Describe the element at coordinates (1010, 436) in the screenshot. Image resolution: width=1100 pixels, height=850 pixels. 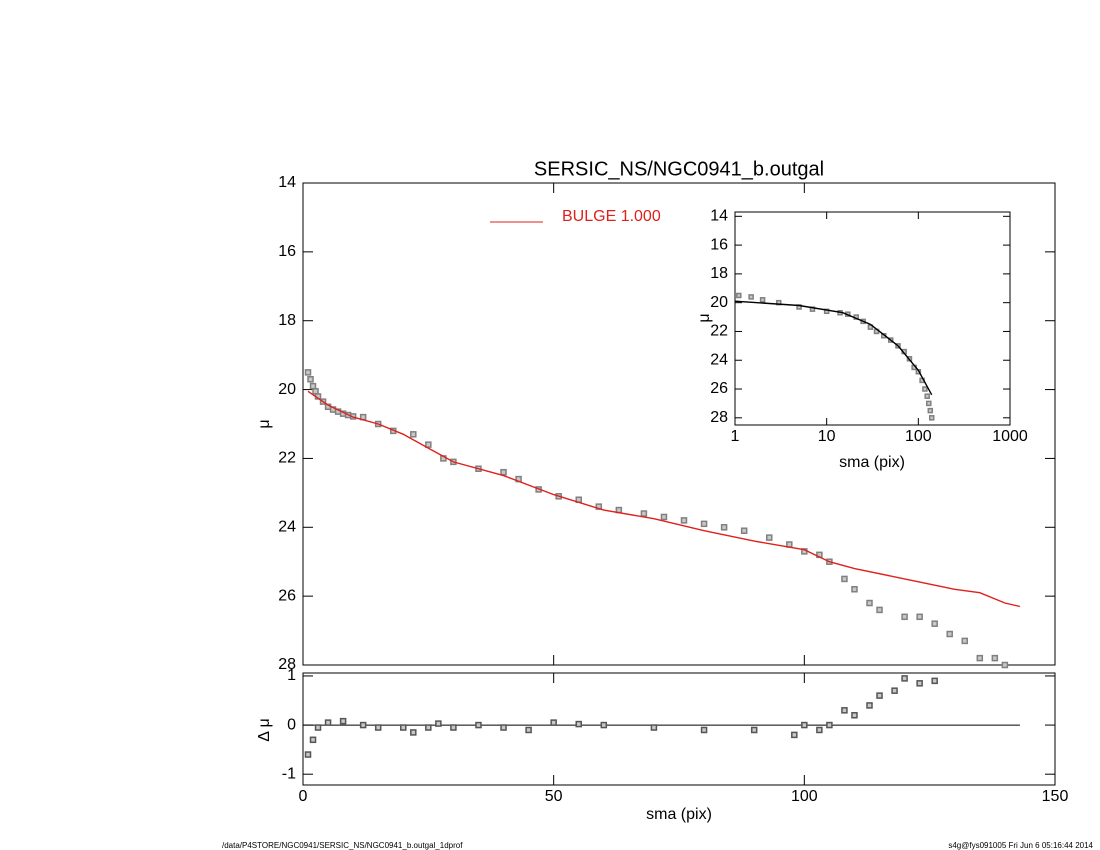
I see `x-tick-label: 1000` at that location.